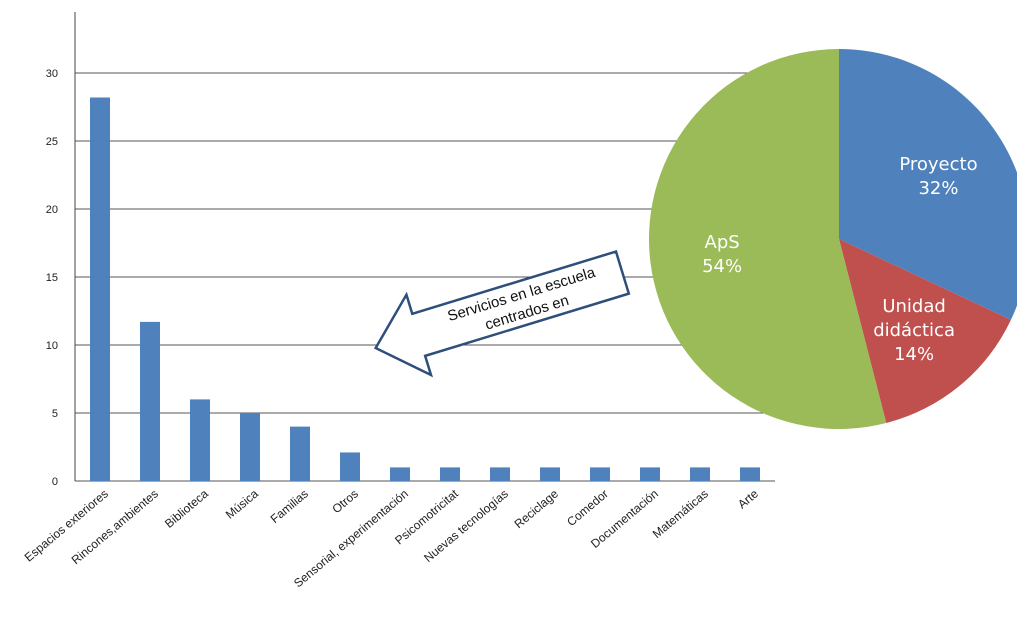 This screenshot has height=623, width=1017. What do you see at coordinates (289, 506) in the screenshot?
I see `x-tick-label: Familias` at bounding box center [289, 506].